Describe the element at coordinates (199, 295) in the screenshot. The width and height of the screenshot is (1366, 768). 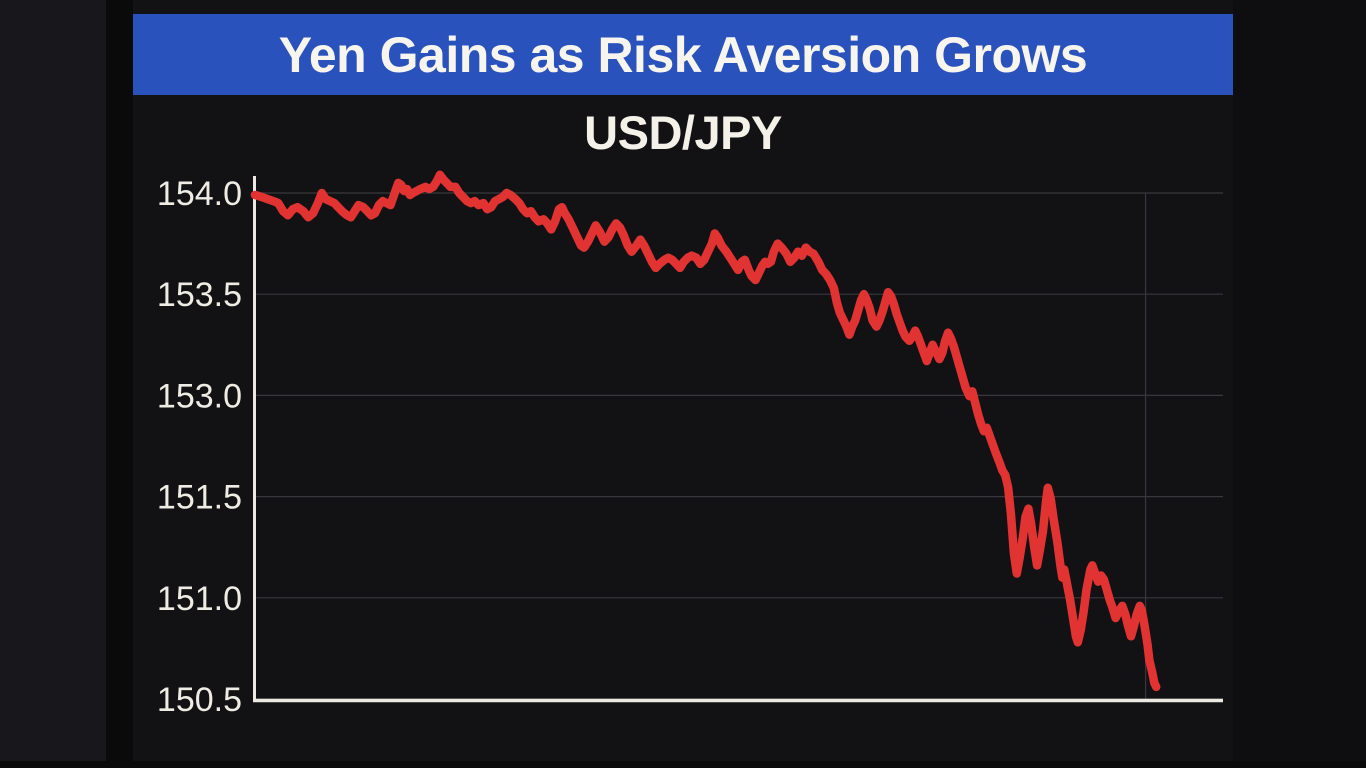
I see `y-tick-label: 153.5` at that location.